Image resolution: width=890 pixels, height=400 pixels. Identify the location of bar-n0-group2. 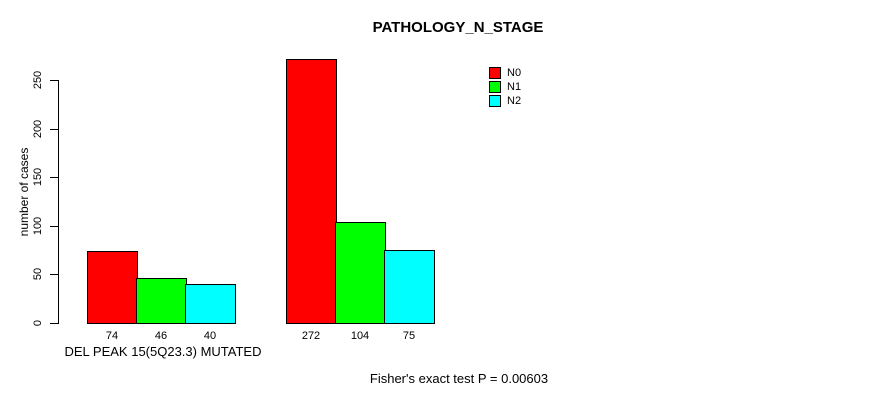
(311, 191).